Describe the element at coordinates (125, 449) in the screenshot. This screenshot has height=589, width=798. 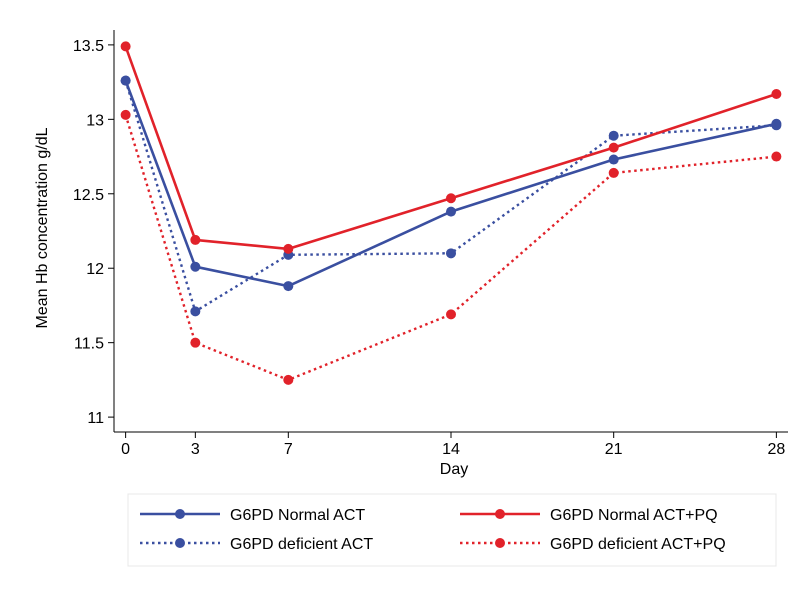
I see `x-tick-label: 0` at that location.